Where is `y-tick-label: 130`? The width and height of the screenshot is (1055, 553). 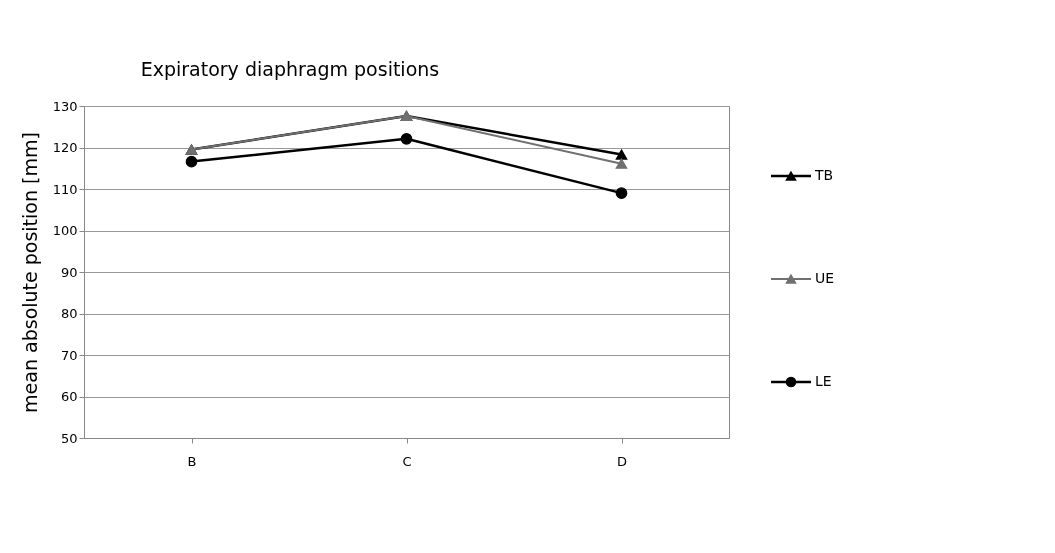
y-tick-label: 130 is located at coordinates (65, 106).